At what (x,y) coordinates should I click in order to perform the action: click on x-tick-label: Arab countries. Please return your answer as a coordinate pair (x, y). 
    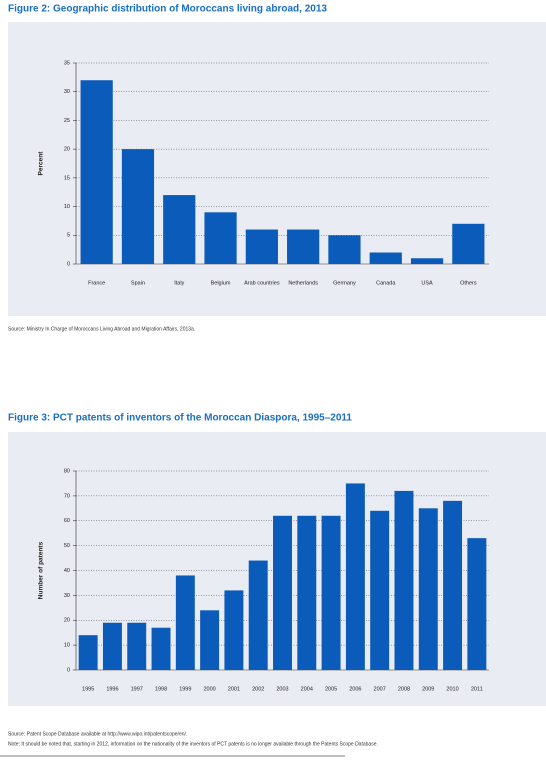
    Looking at the image, I should click on (262, 283).